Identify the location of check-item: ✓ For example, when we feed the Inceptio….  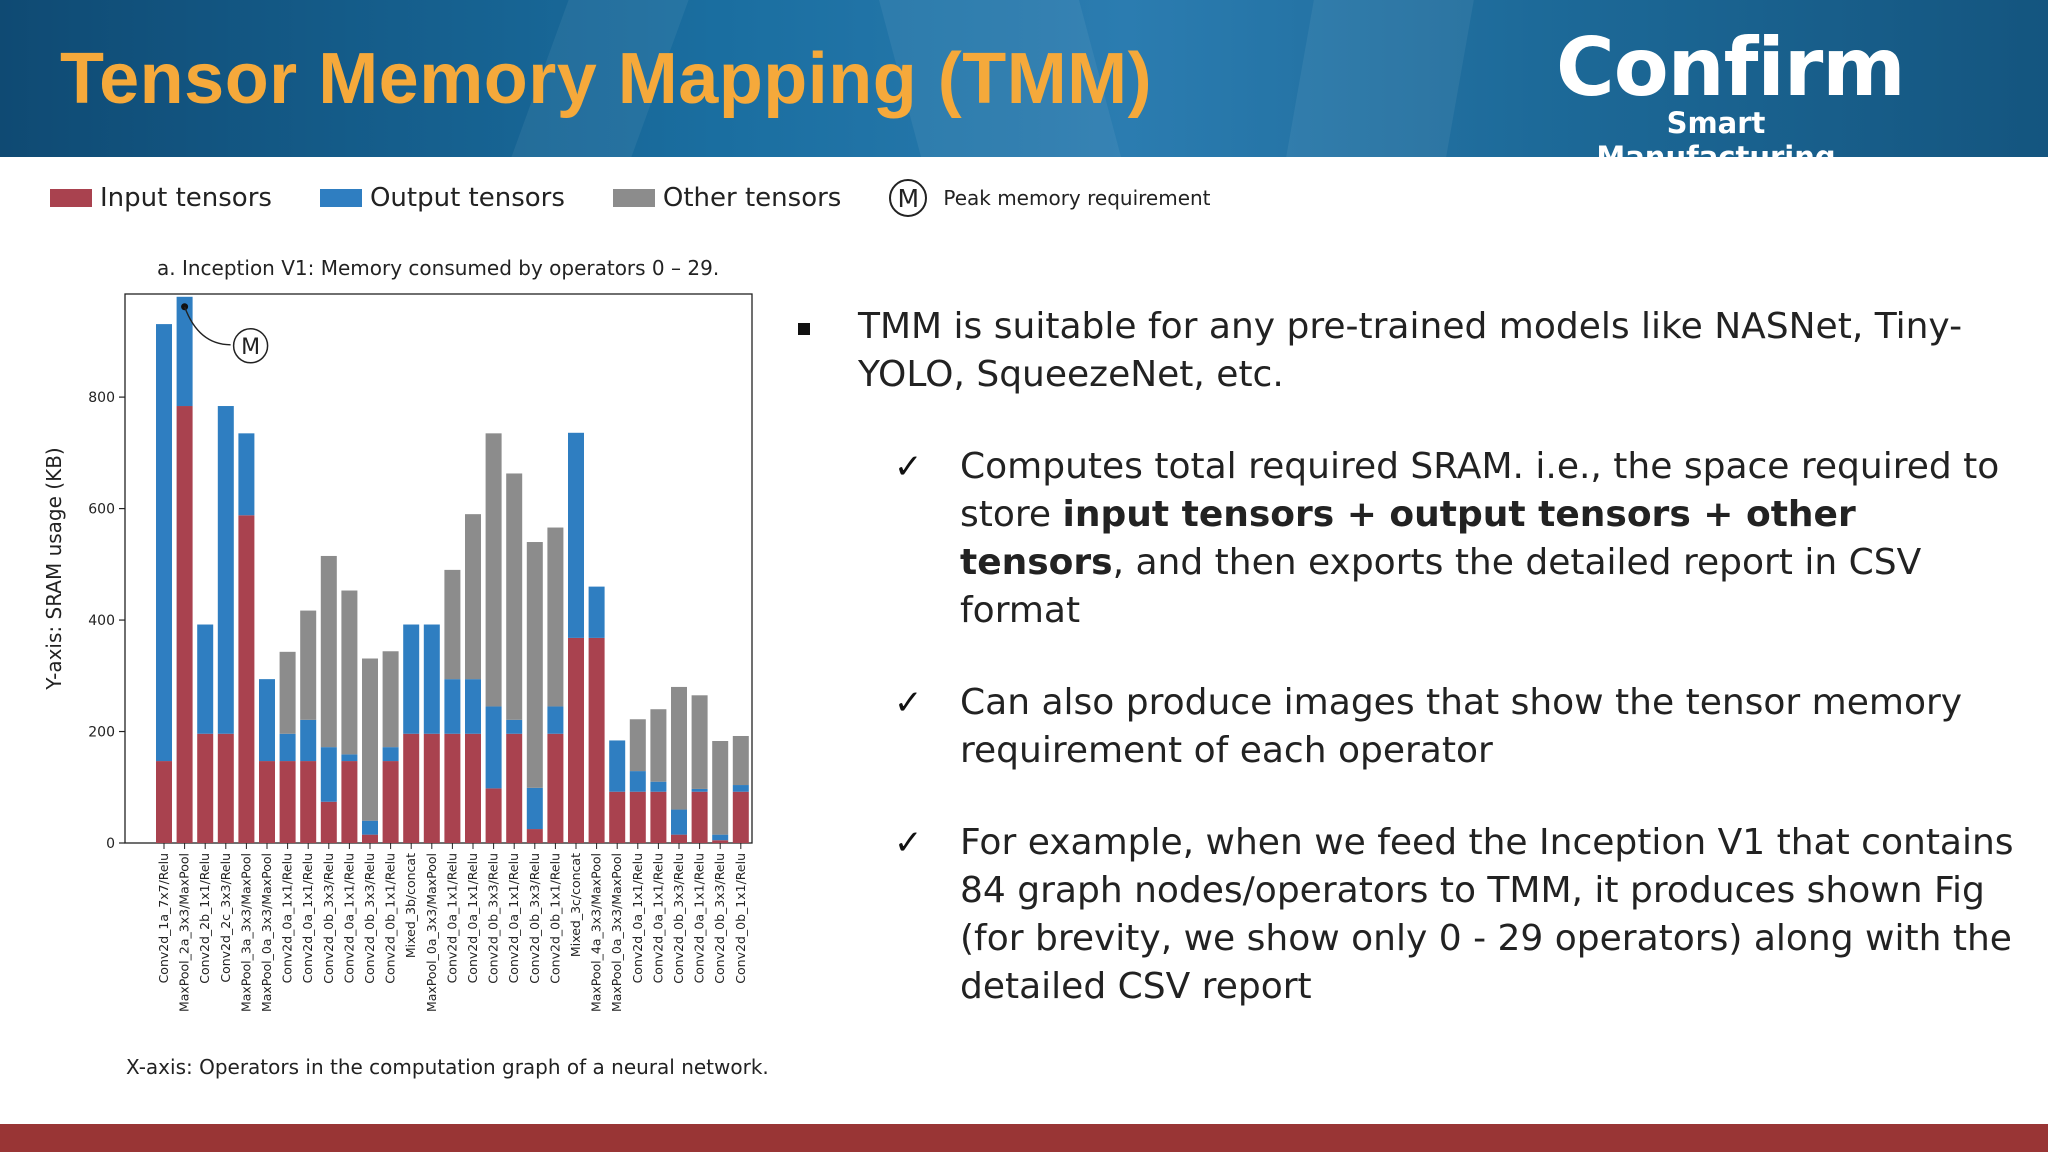
(1404, 915).